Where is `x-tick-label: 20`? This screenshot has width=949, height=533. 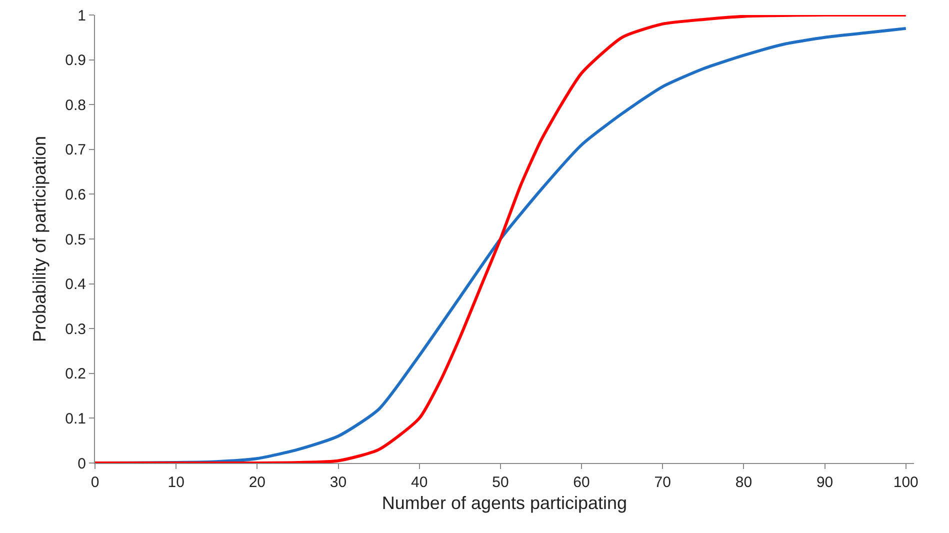
x-tick-label: 20 is located at coordinates (257, 482).